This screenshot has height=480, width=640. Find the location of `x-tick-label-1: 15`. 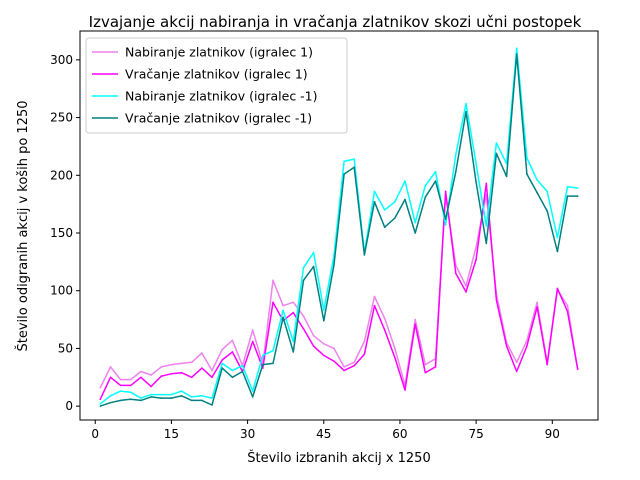

x-tick-label-1: 15 is located at coordinates (171, 434).